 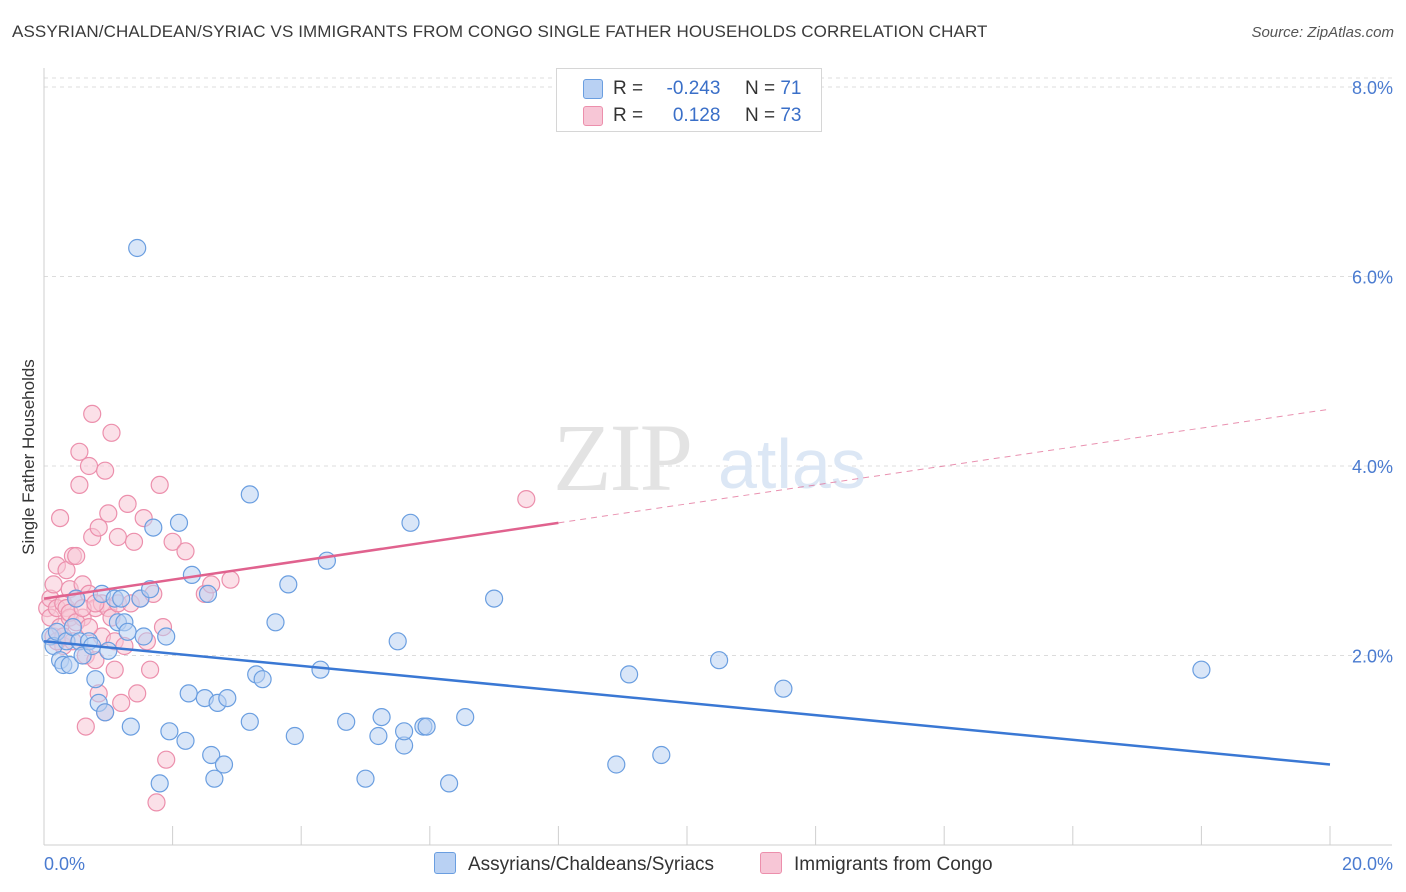 I want to click on x-tick-label-start: 0.0%, so click(x=64, y=864).